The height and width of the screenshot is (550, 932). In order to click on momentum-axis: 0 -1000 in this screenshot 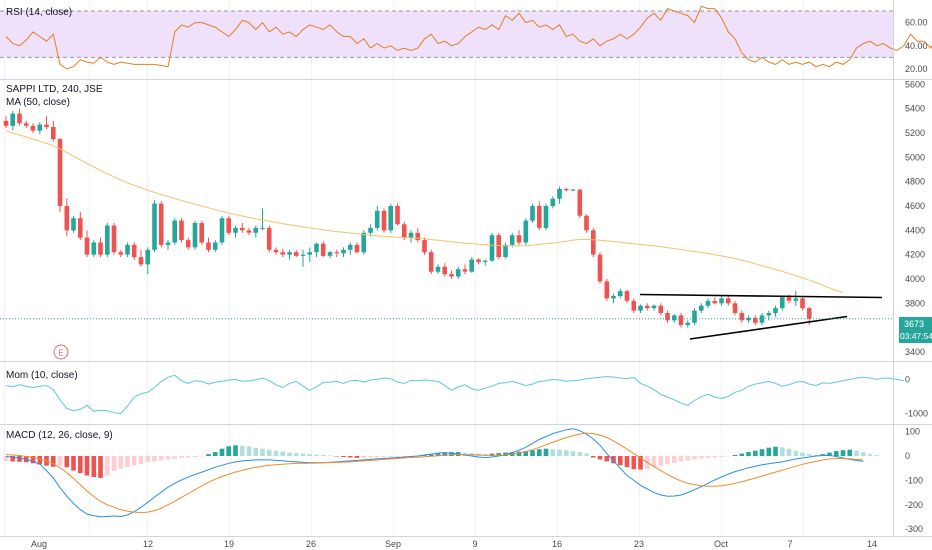, I will do `click(916, 396)`.